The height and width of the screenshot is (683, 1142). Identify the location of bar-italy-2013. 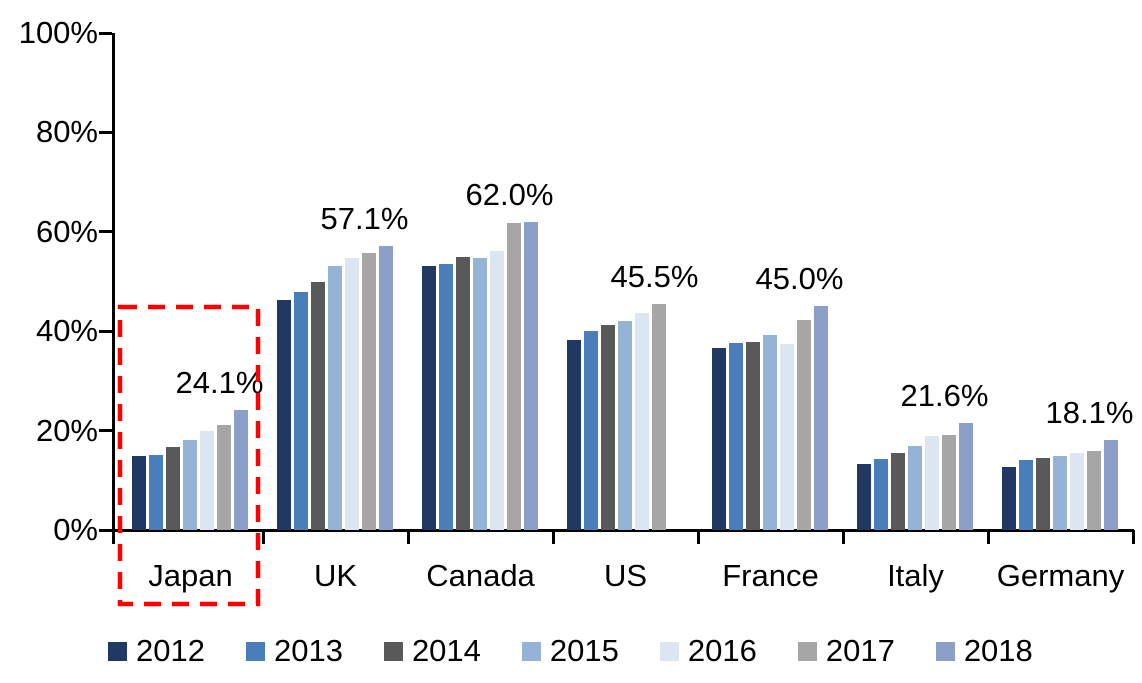
(880, 494).